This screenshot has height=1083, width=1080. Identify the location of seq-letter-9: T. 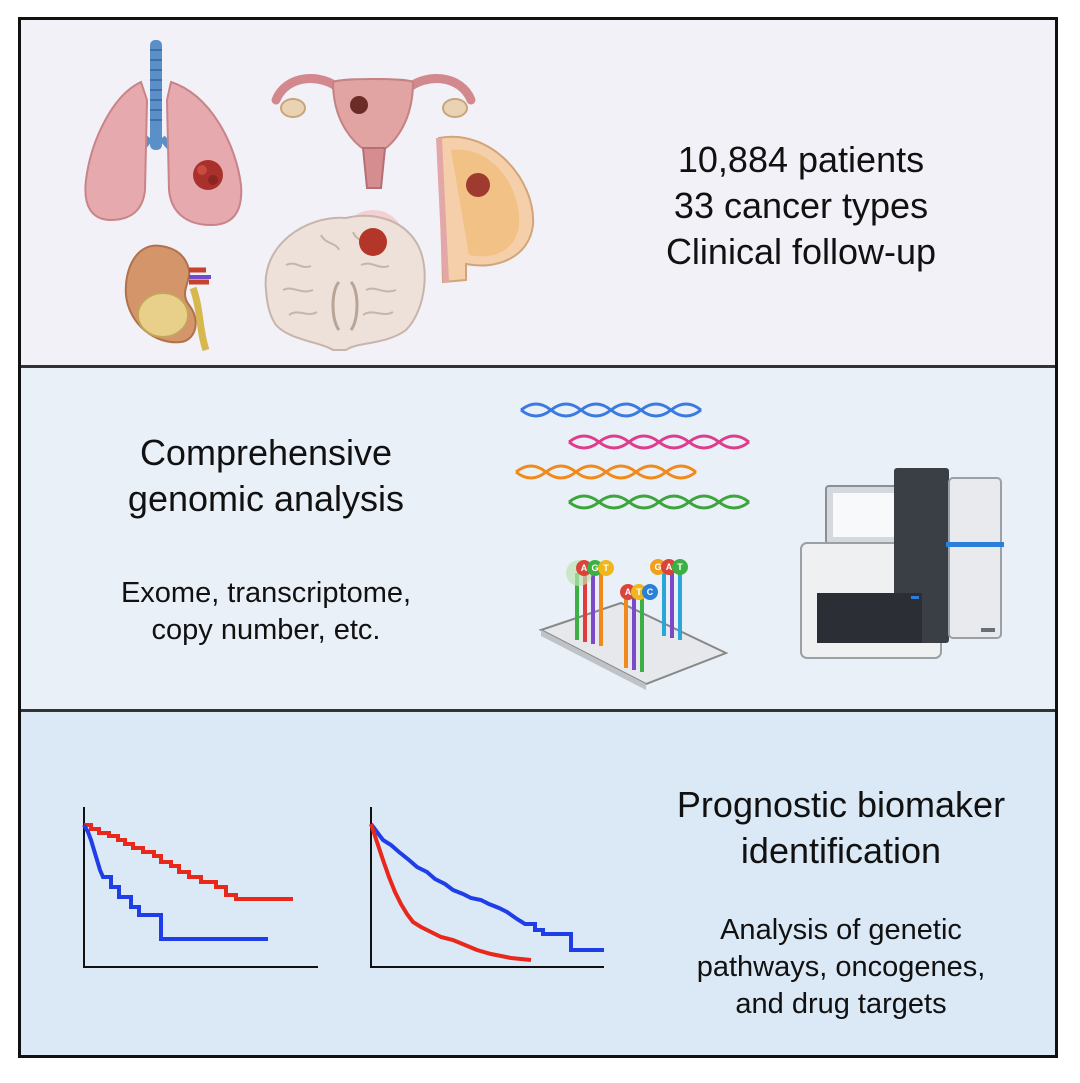
(680, 567).